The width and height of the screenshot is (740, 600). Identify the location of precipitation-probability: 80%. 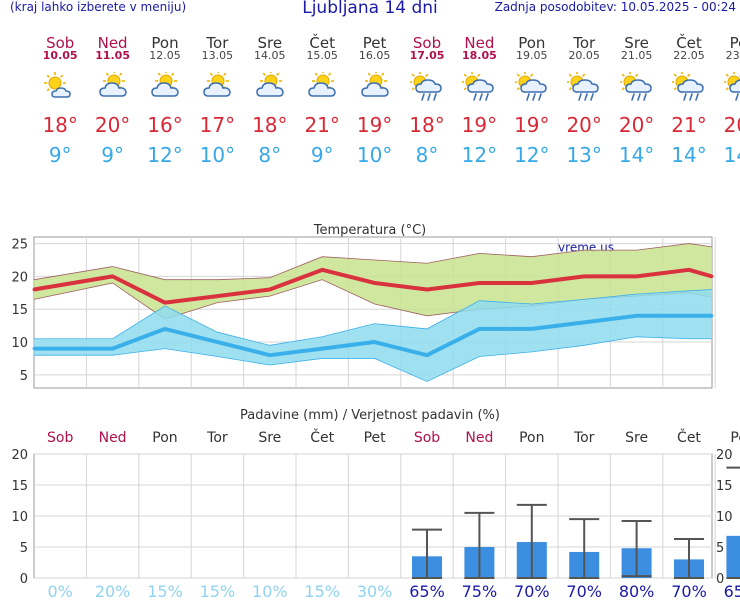
(637, 591).